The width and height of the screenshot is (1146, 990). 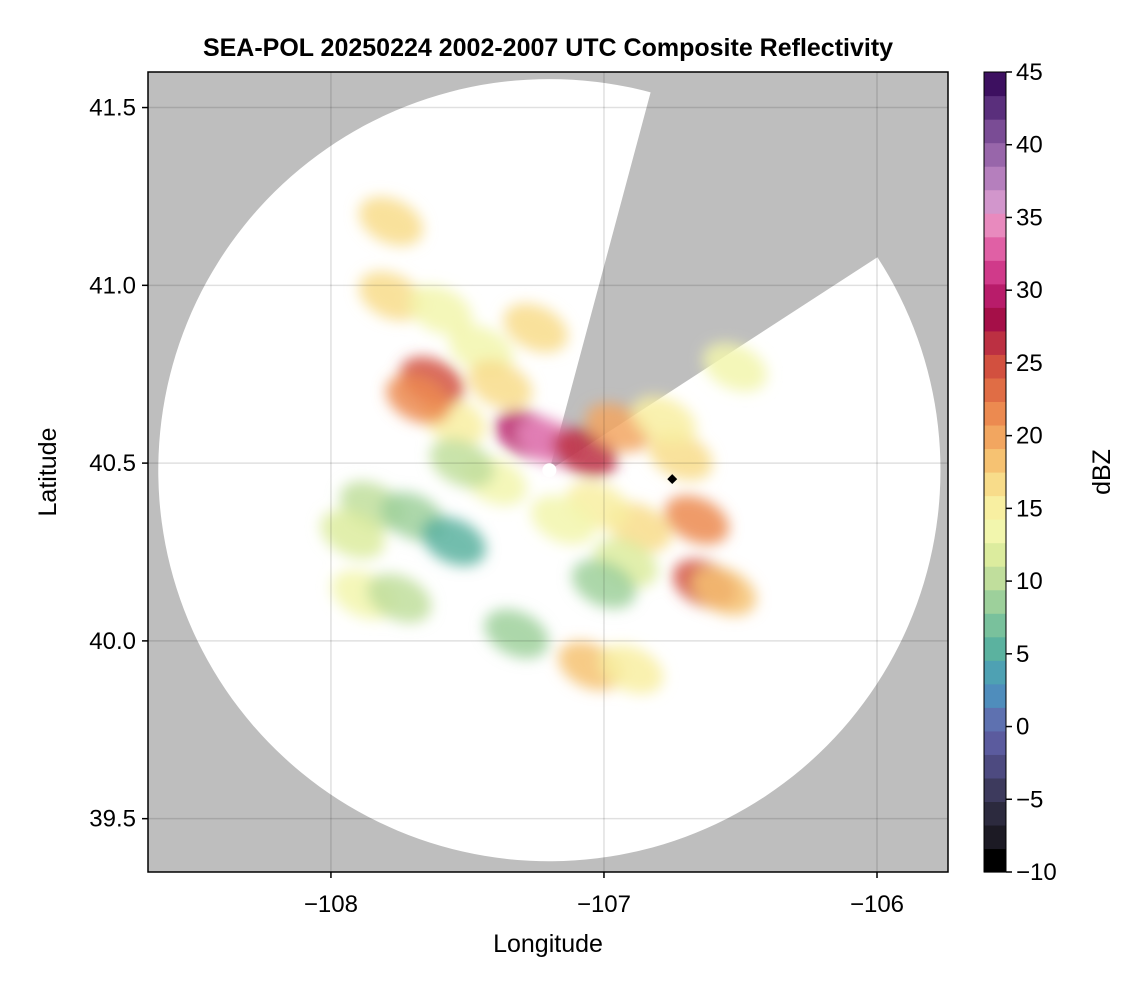 I want to click on x-tick-label: −108, so click(x=331, y=904).